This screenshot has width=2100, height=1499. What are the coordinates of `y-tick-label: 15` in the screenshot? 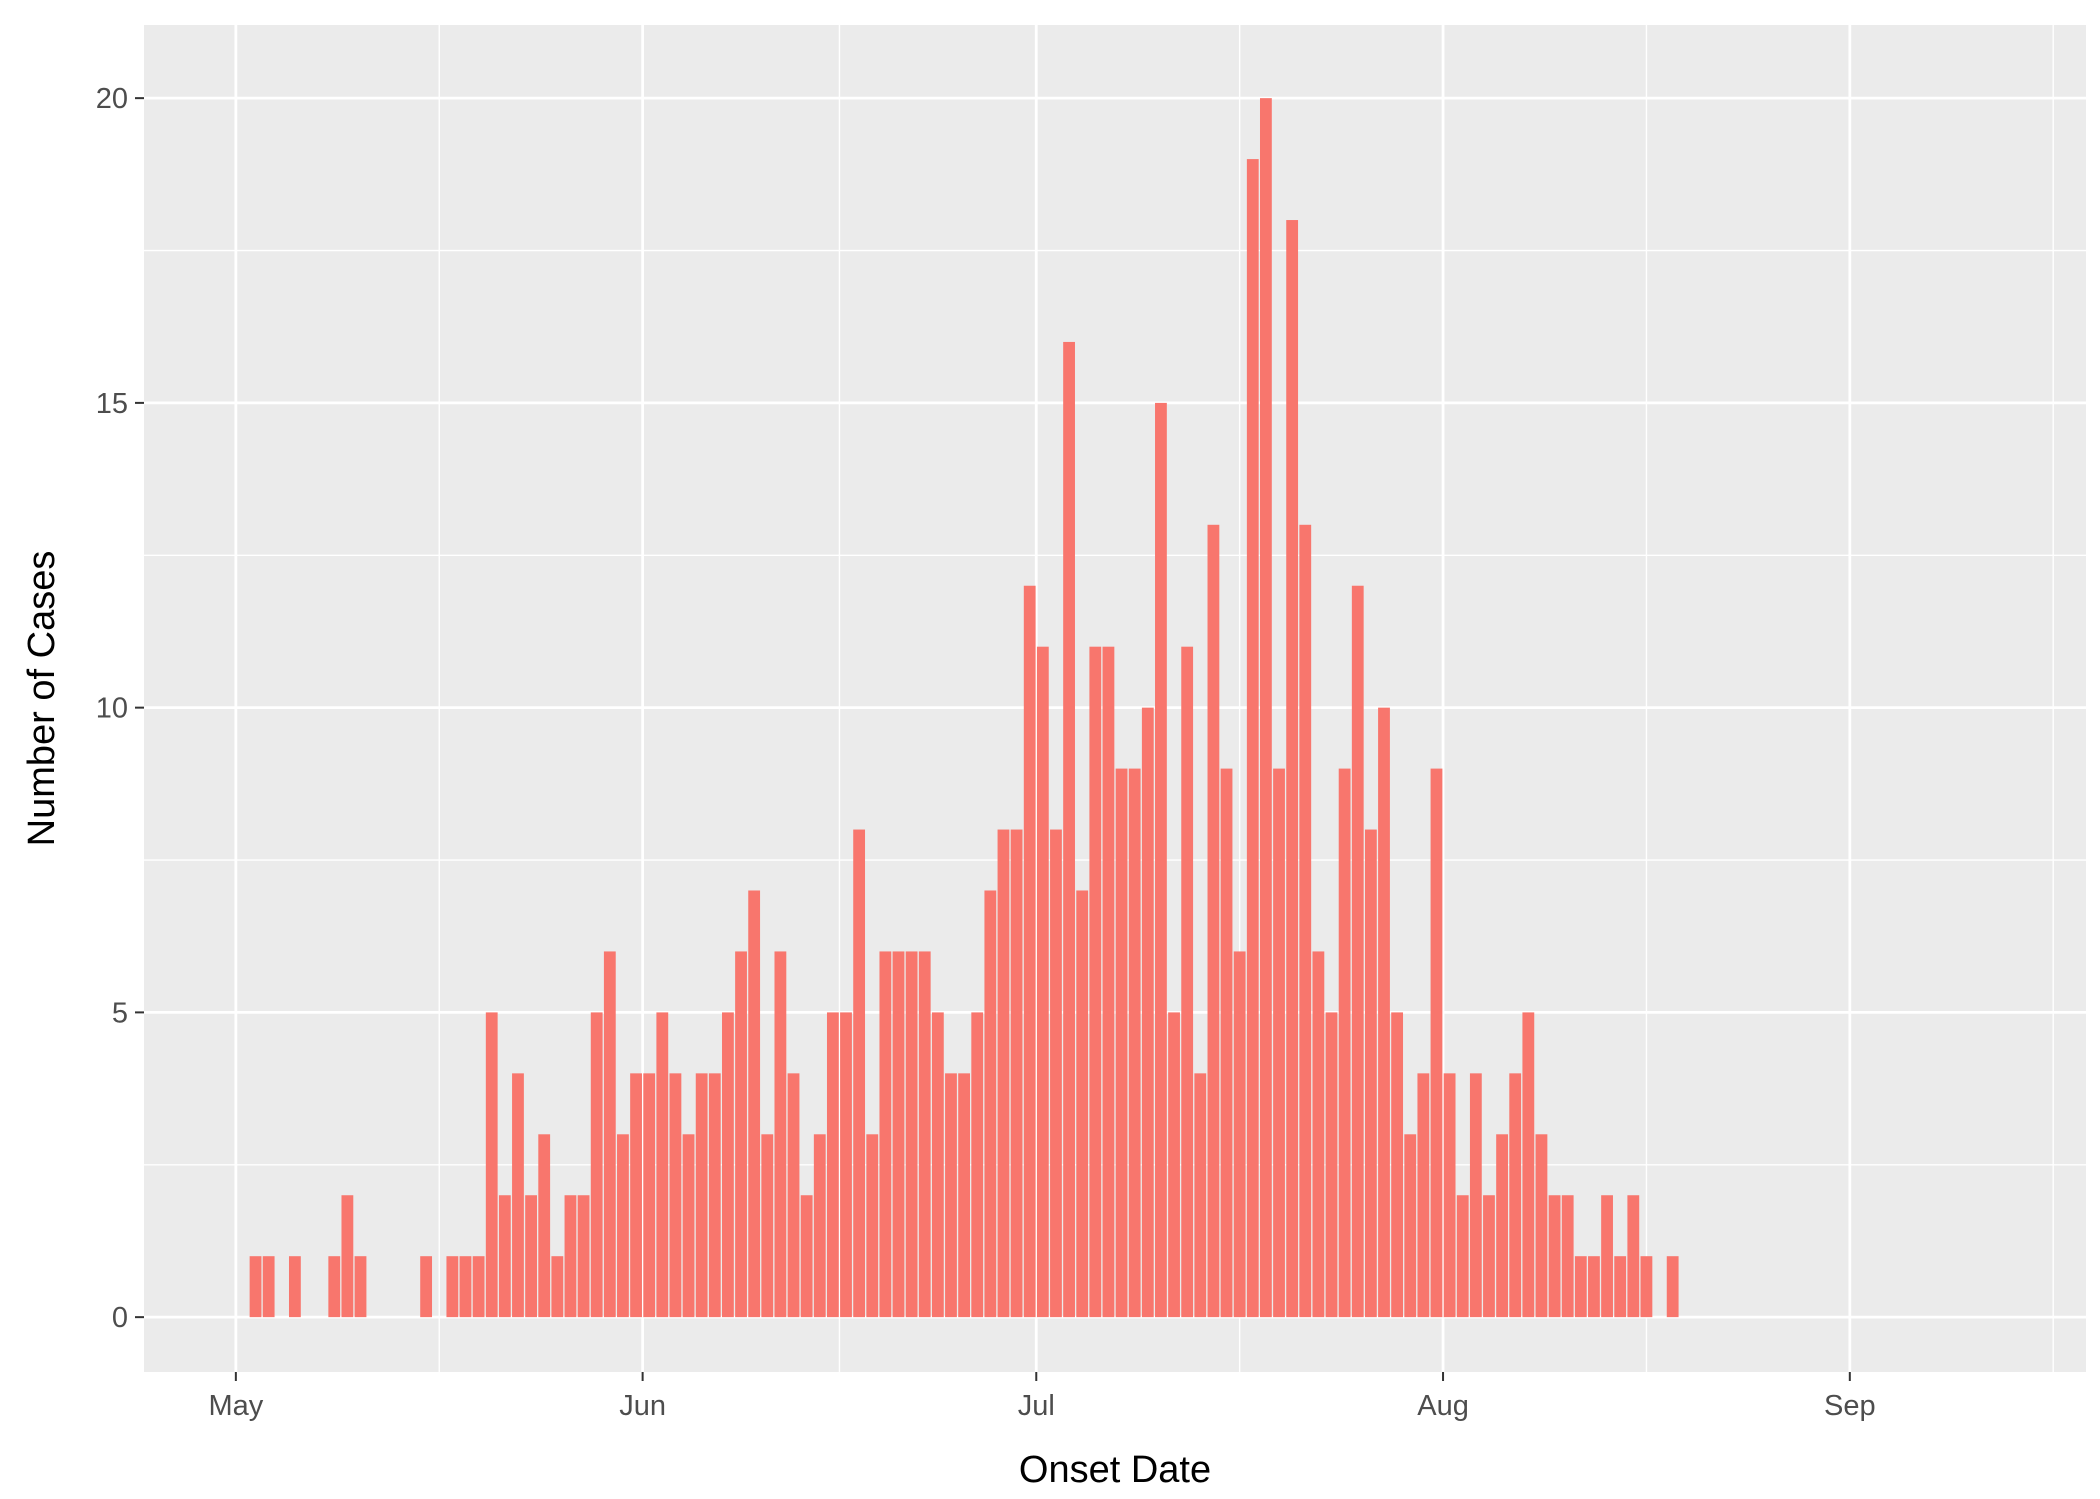 It's located at (112, 404).